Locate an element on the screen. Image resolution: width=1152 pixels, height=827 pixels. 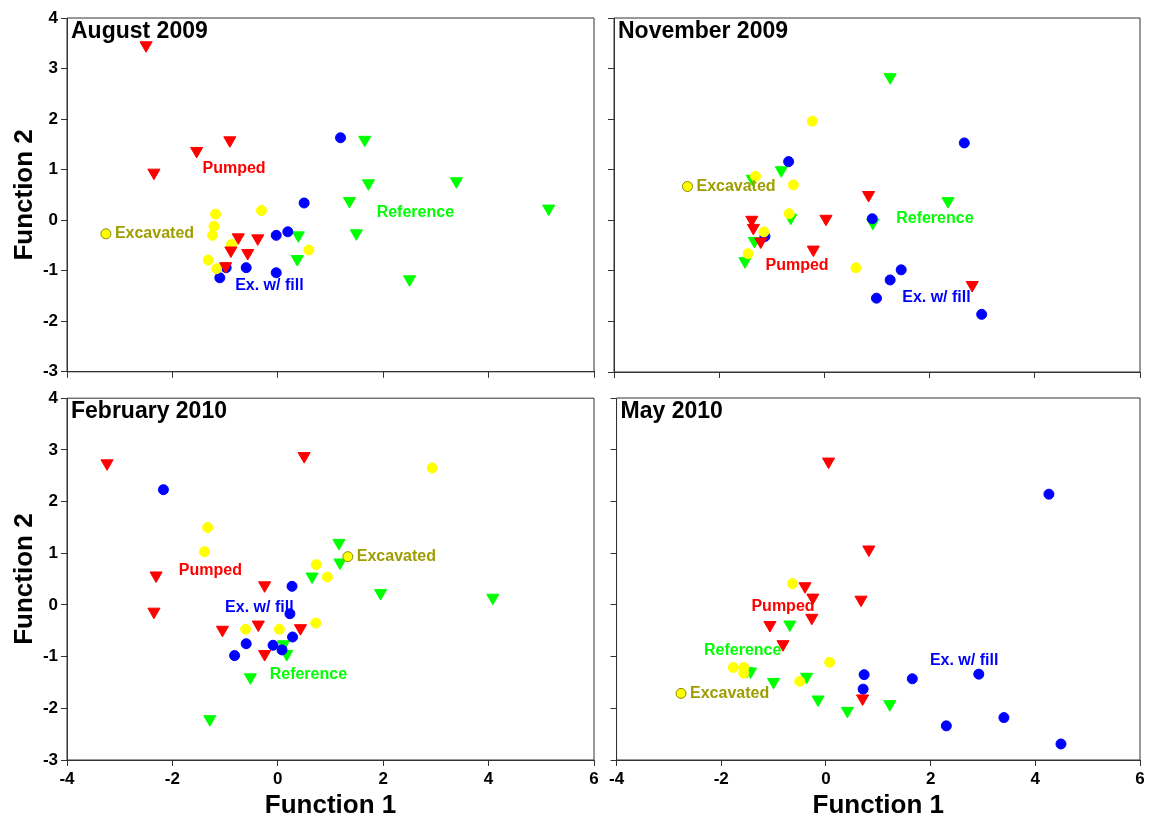
chart-title: February 2010 is located at coordinates (149, 410).